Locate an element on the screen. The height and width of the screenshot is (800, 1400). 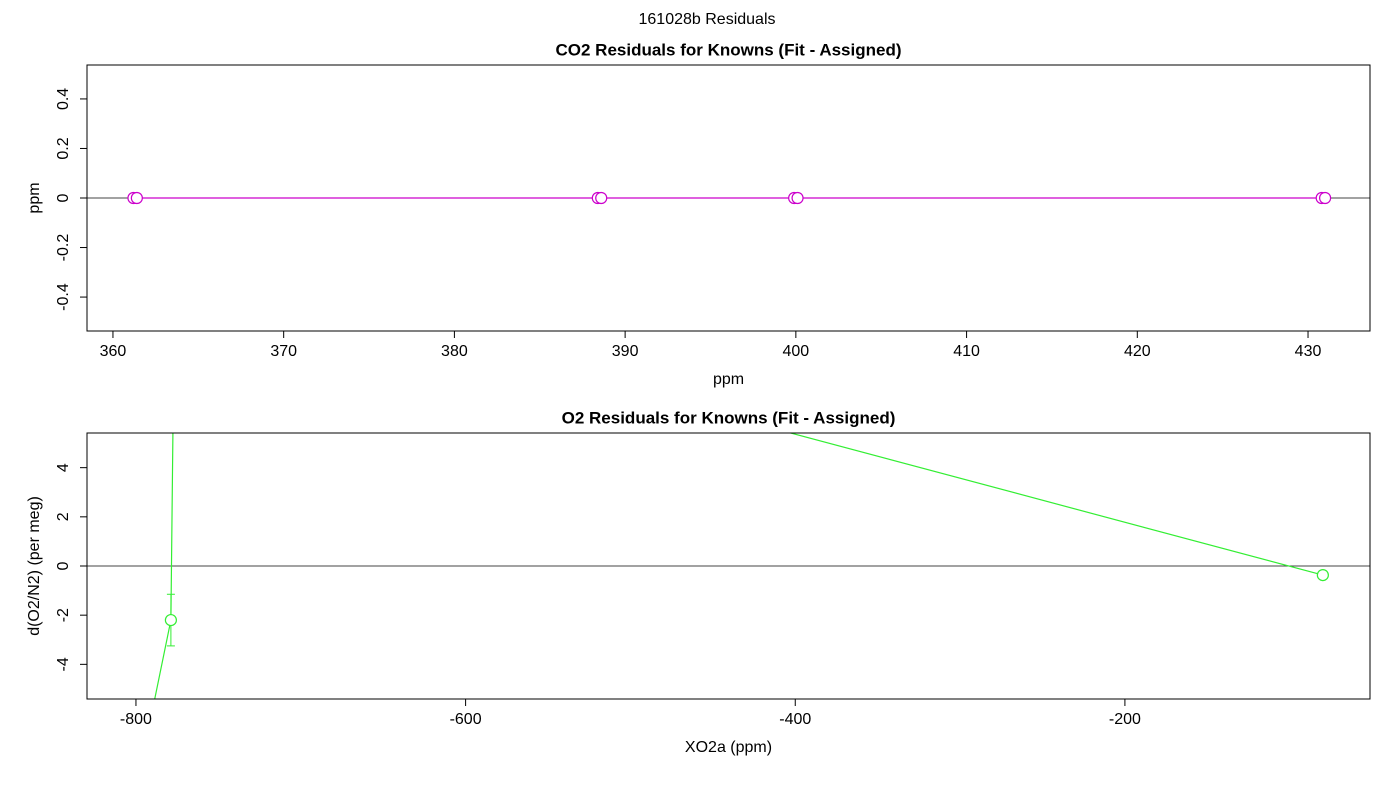
x-axis-label: ppm is located at coordinates (728, 379).